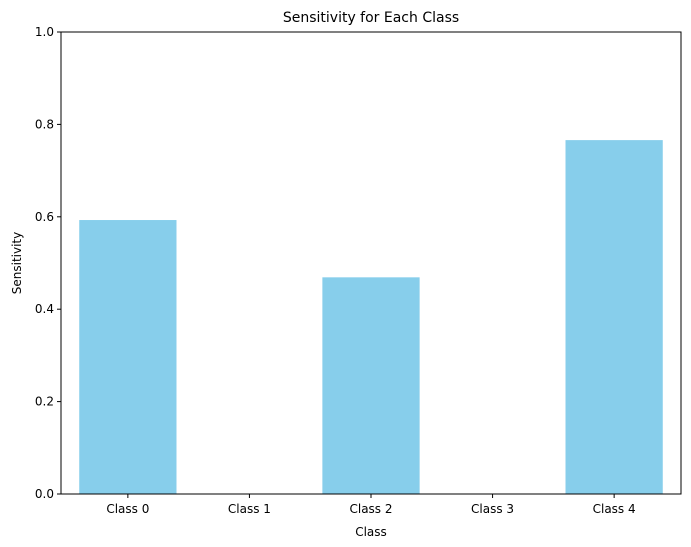  I want to click on chart-title: Sensitivity for Each Class, so click(371, 18).